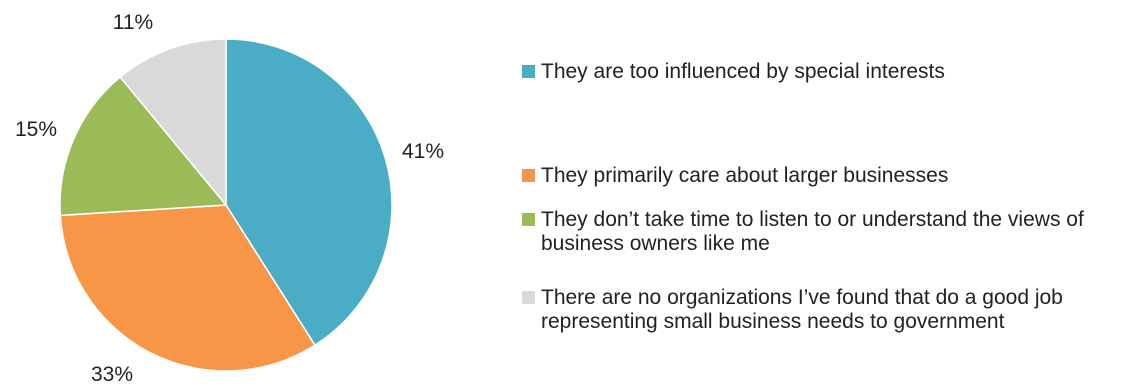  I want to click on slice-percent-label: 11%, so click(133, 22).